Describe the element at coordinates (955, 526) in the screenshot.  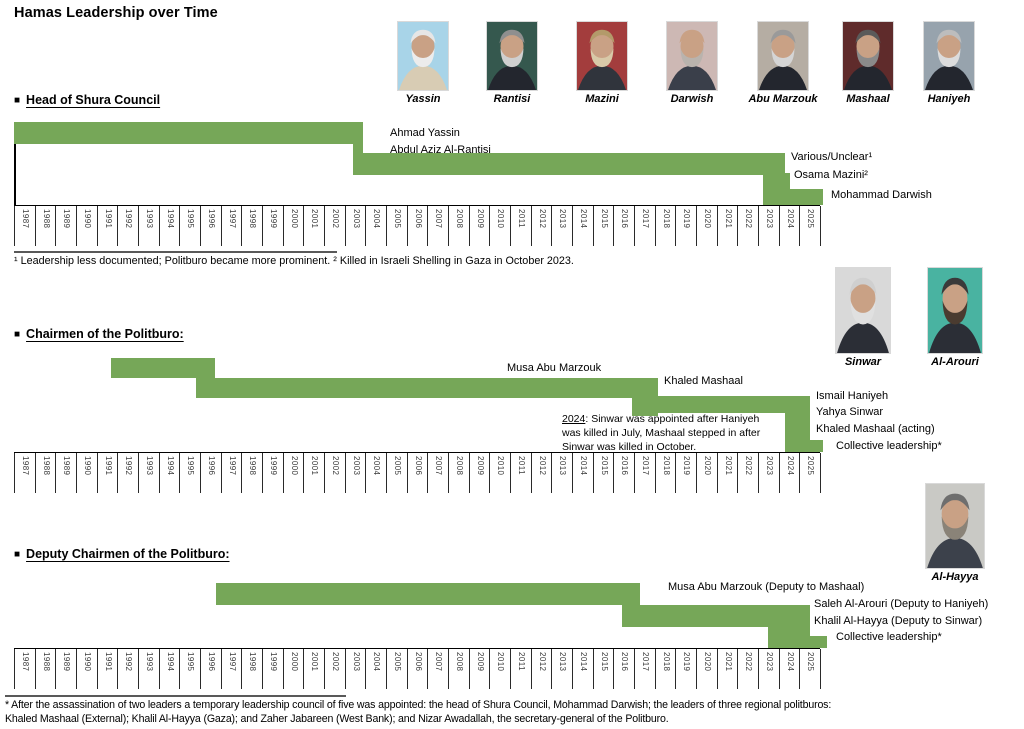
I see `portrait-photo-al-hayya` at that location.